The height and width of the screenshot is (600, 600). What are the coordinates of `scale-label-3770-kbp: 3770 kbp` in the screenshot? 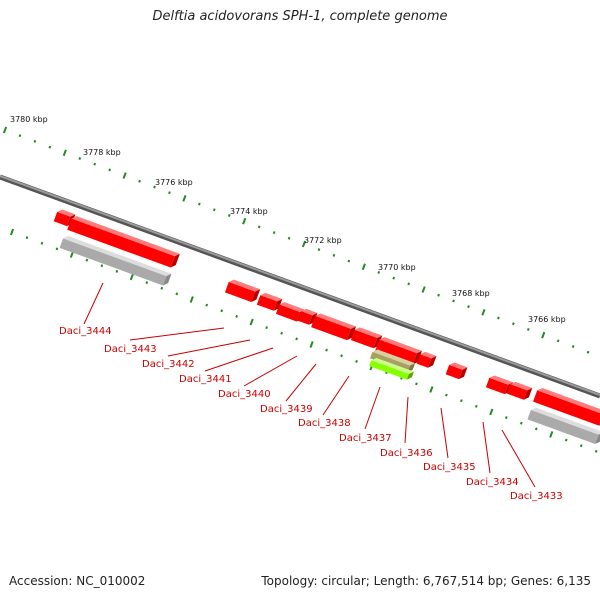 It's located at (397, 267).